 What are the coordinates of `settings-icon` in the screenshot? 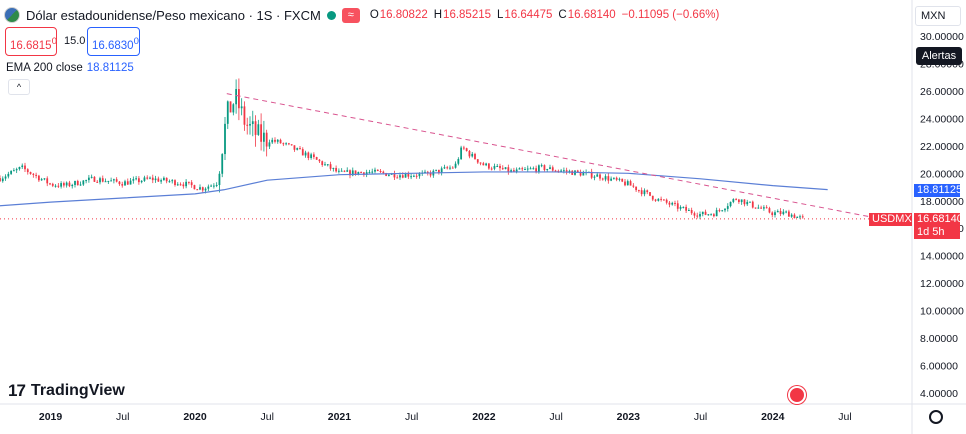 It's located at (936, 417).